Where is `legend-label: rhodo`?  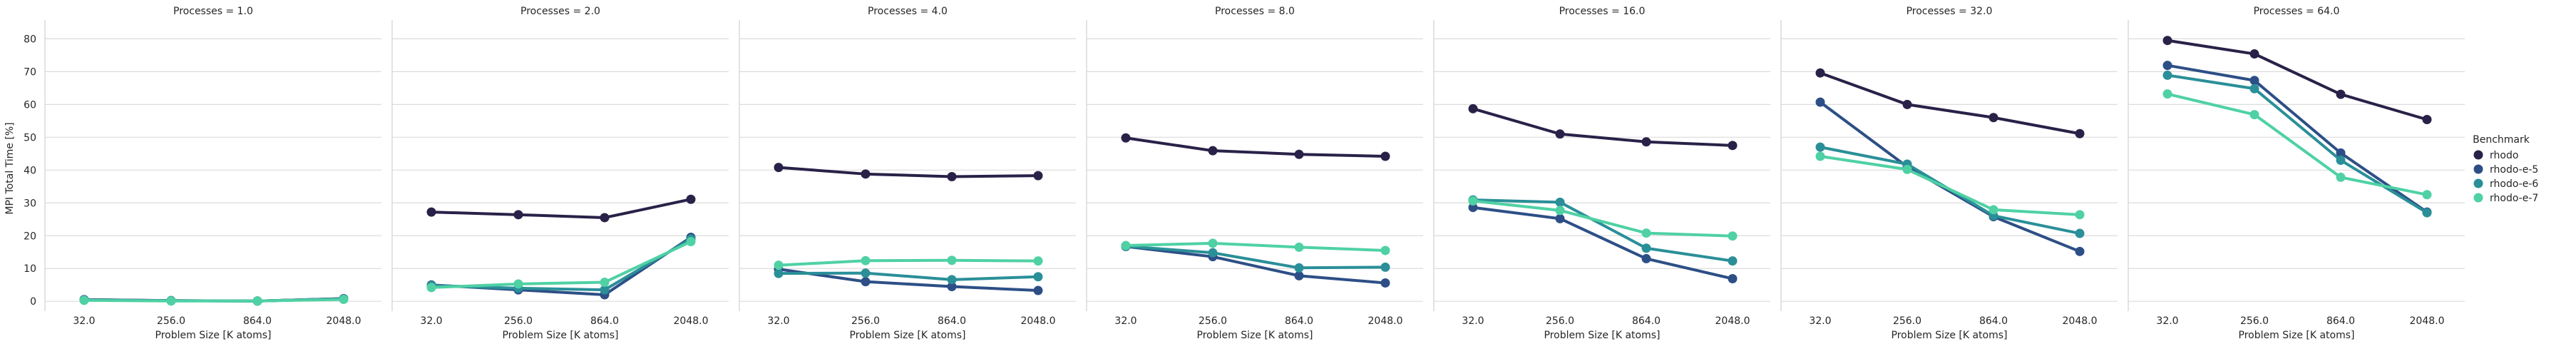
legend-label: rhodo is located at coordinates (2504, 155).